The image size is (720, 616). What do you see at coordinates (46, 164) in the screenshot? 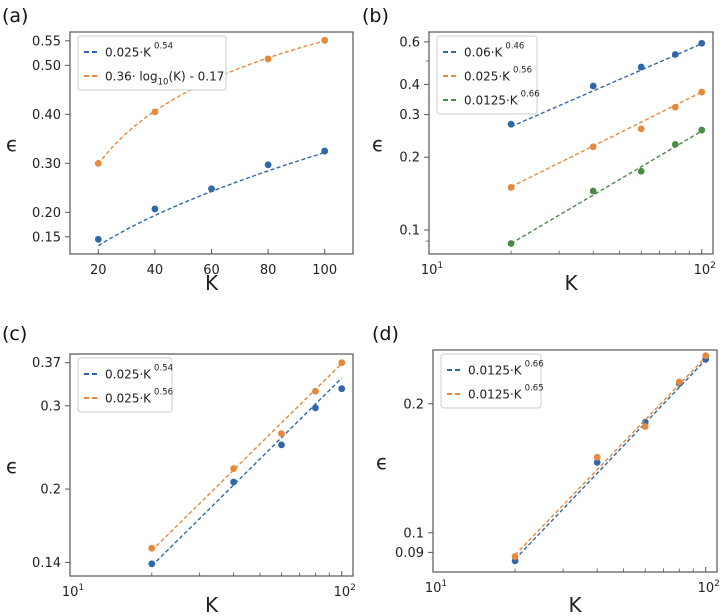
I see `y-tick-label: 0.30` at bounding box center [46, 164].